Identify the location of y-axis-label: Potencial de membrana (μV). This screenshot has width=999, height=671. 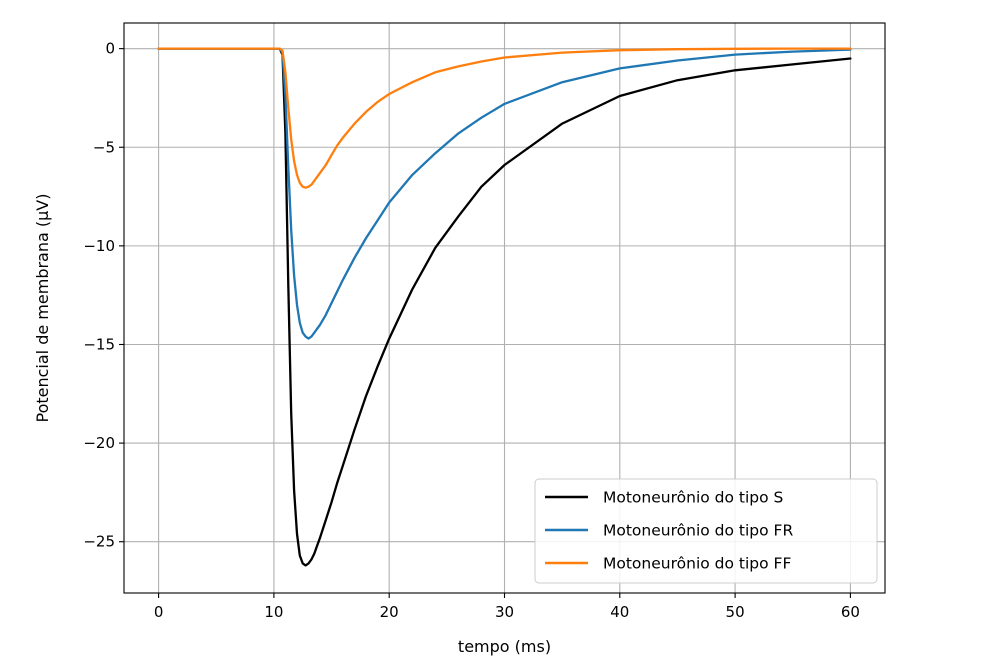
(42, 308).